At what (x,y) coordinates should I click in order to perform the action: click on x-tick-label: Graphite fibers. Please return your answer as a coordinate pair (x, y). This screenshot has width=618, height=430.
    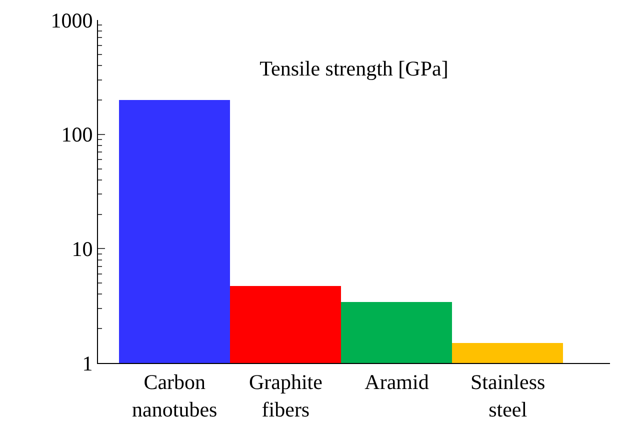
    Looking at the image, I should click on (285, 396).